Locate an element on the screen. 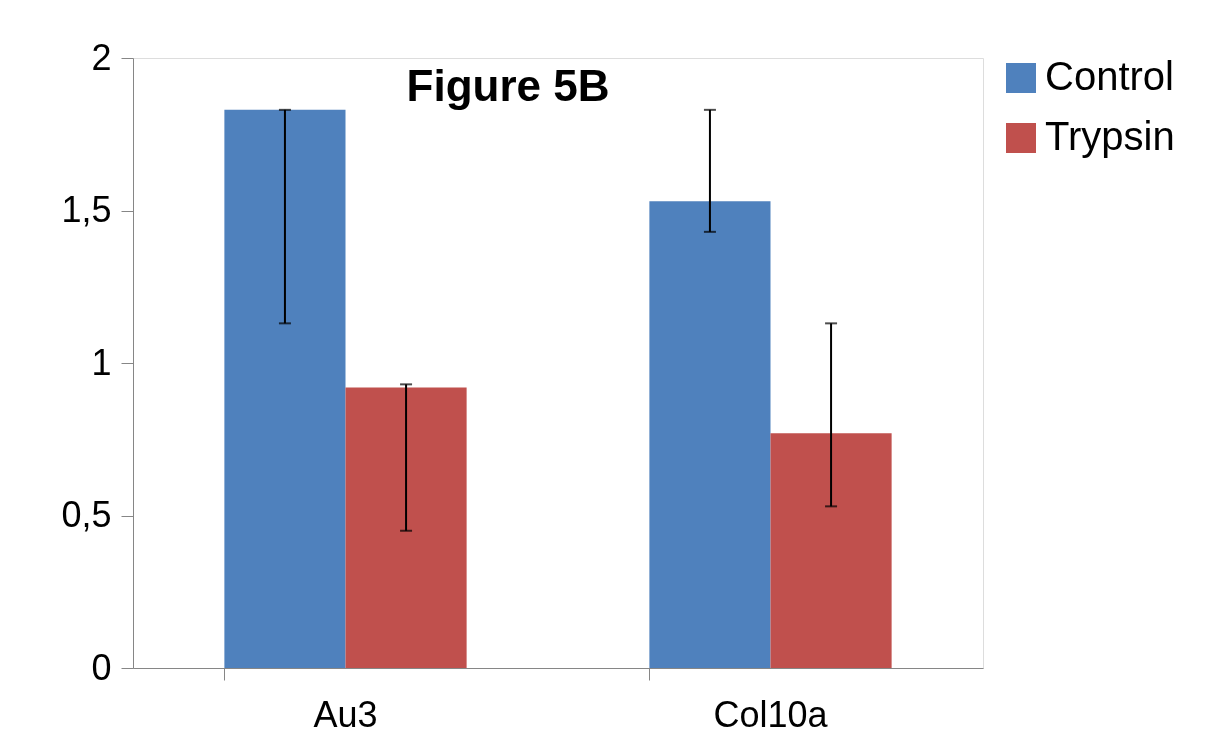 The image size is (1217, 751). y-tick-label: 2 is located at coordinates (101, 57).